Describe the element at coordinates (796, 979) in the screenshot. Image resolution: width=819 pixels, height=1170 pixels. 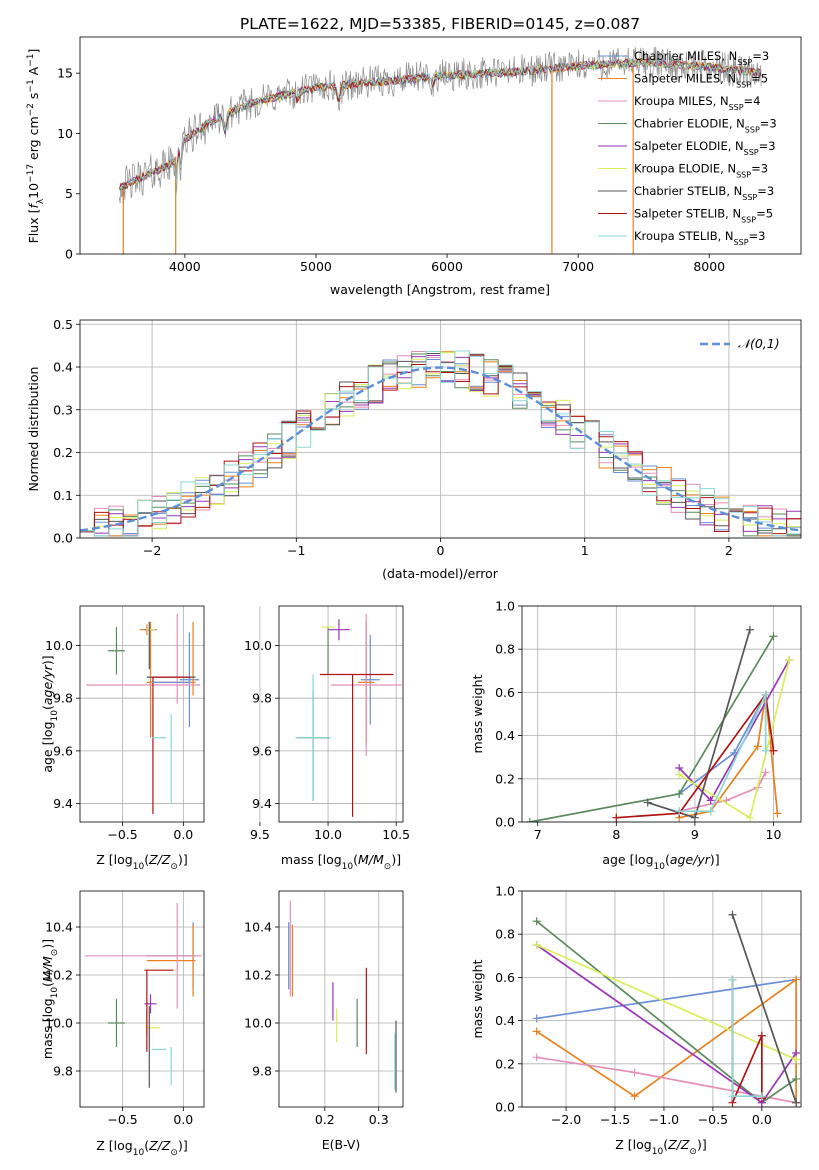
I see `weight-marker-salpeter_miles` at that location.